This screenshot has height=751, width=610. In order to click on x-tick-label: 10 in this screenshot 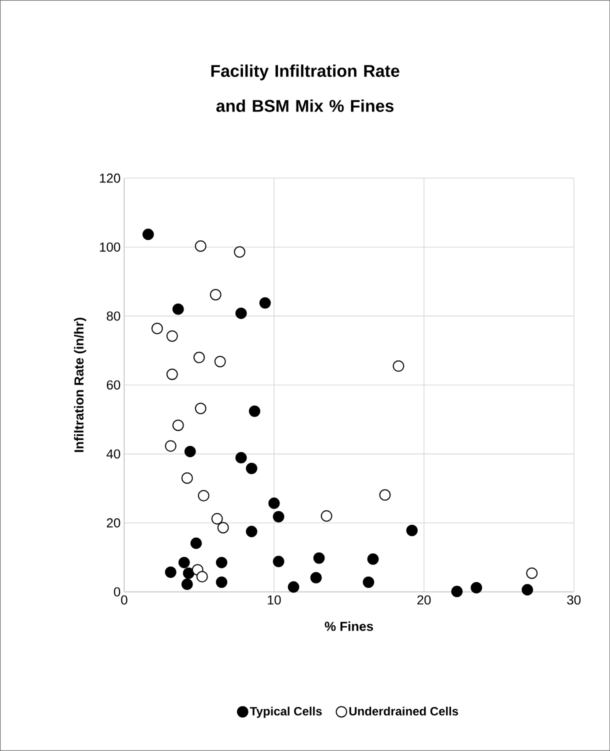, I will do `click(274, 600)`.